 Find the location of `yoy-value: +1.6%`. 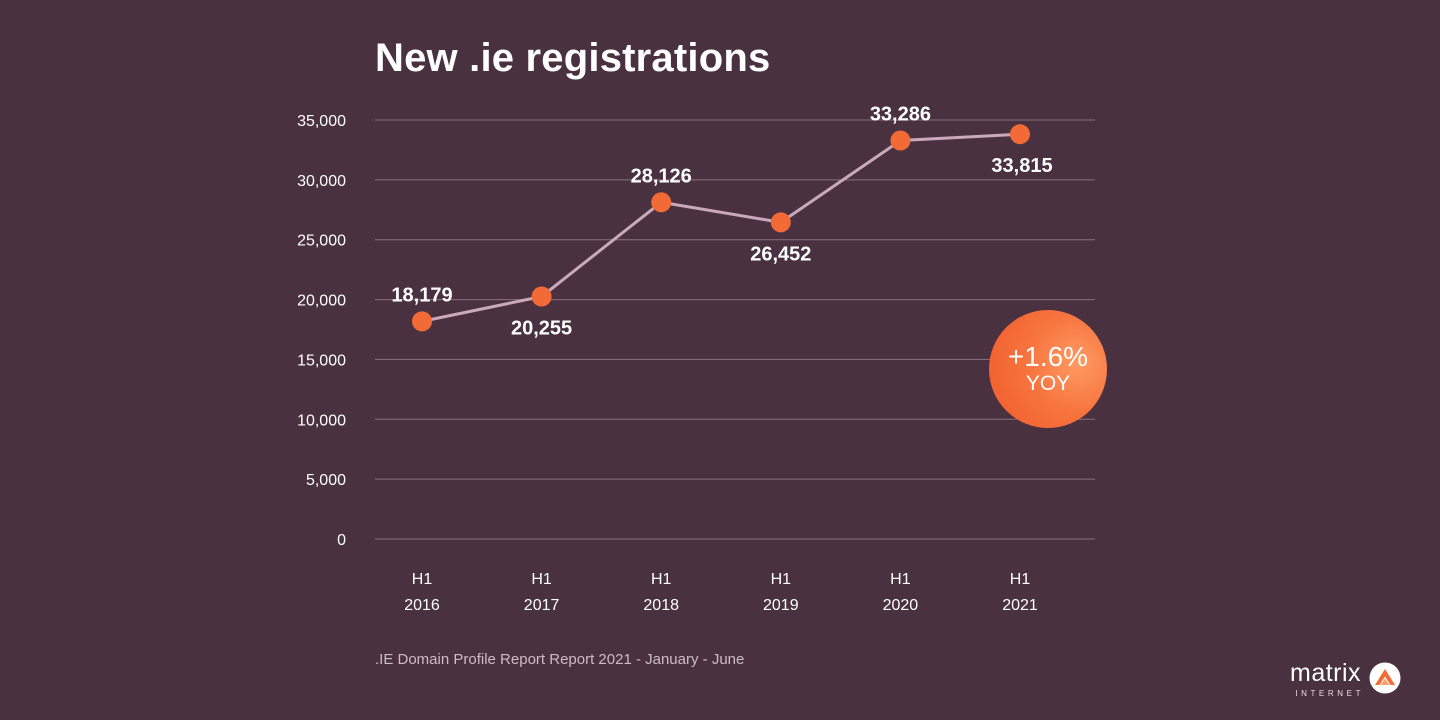

yoy-value: +1.6% is located at coordinates (1048, 356).